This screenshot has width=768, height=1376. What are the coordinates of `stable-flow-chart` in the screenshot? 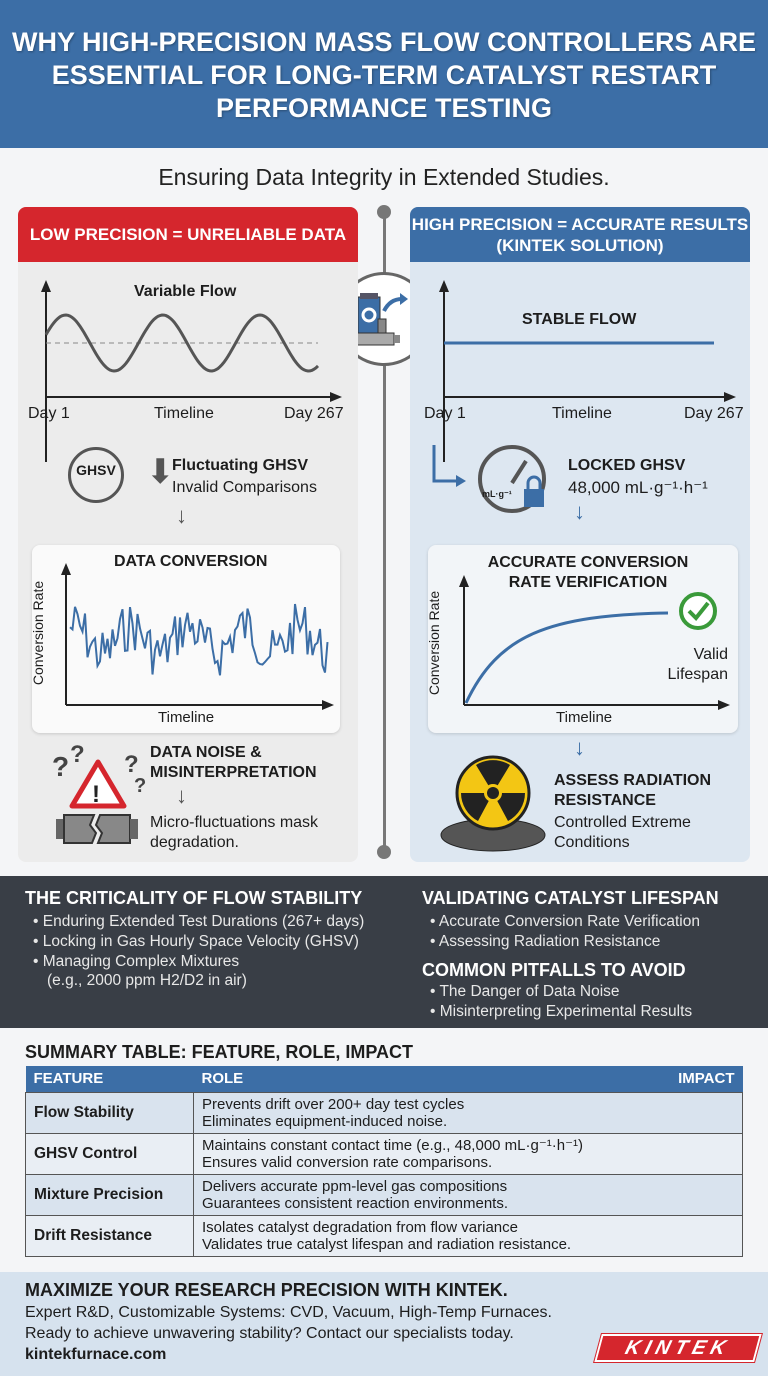 It's located at (587, 371).